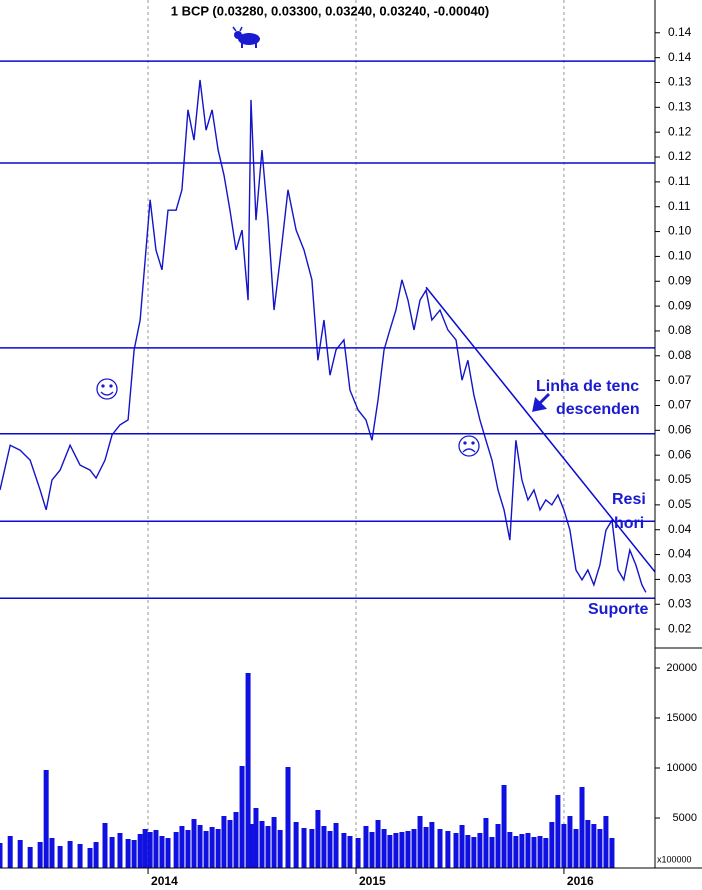  I want to click on annotation: Suporte, so click(618, 609).